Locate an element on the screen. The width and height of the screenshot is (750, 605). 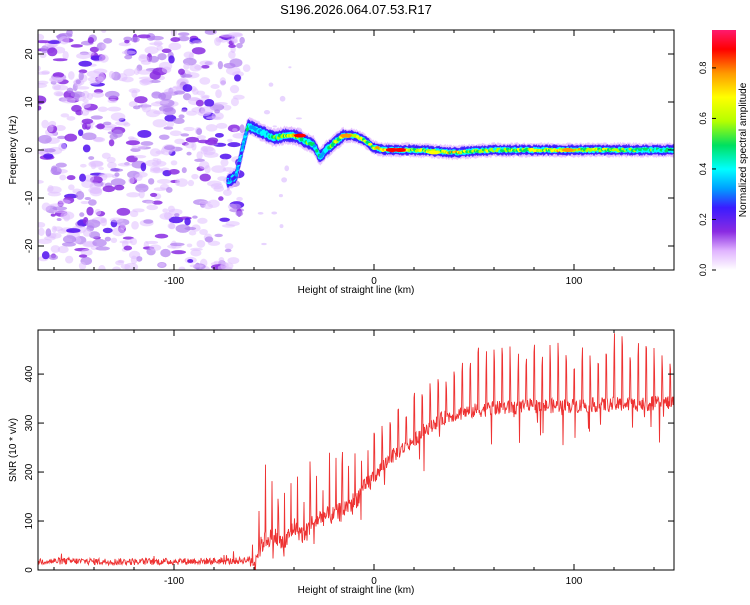
snr-ylabel: SNR (10 * v/v) is located at coordinates (13, 450).